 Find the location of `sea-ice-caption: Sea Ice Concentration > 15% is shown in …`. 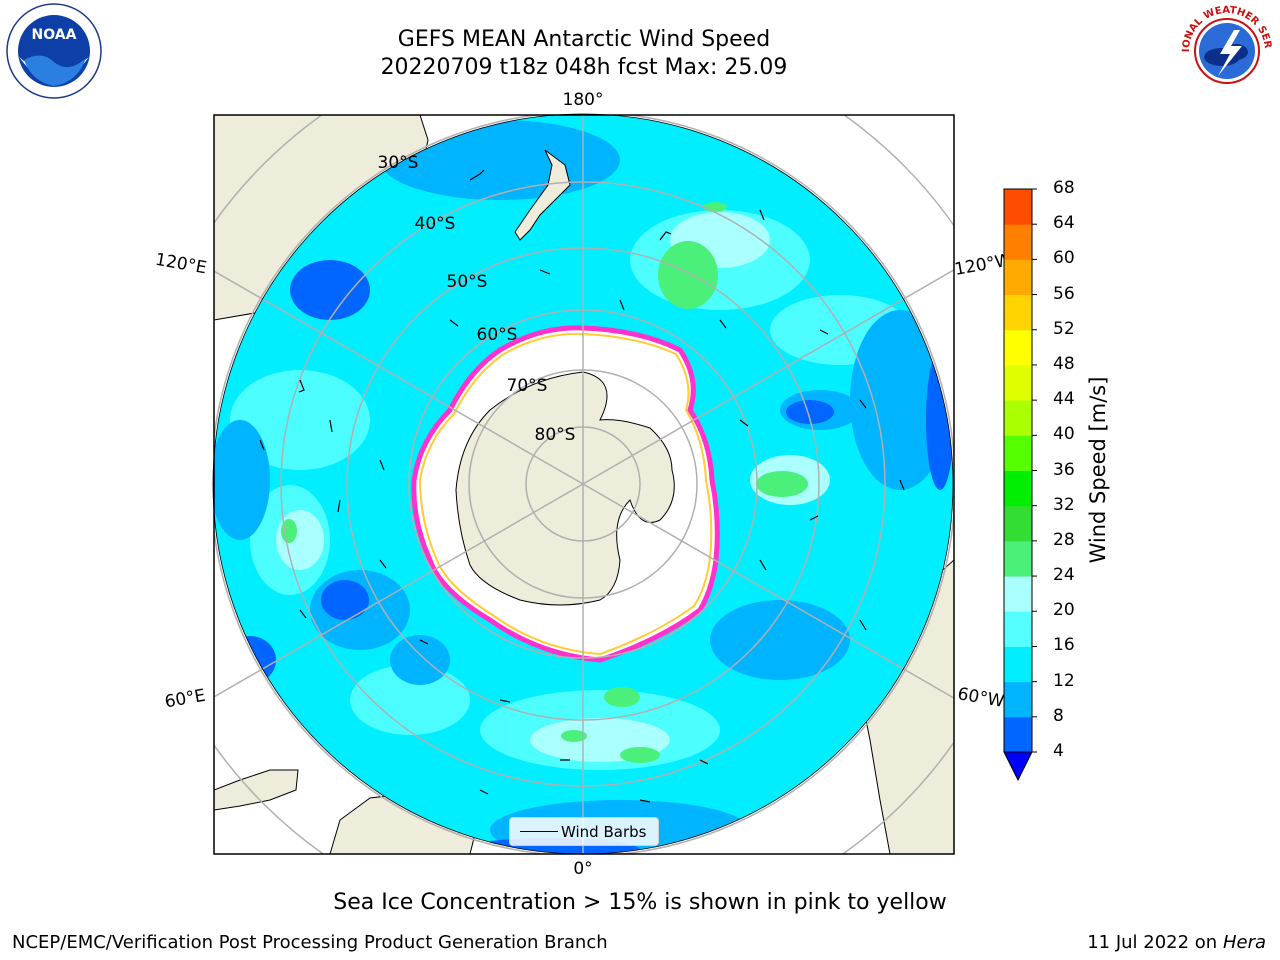

sea-ice-caption: Sea Ice Concentration > 15% is shown in … is located at coordinates (640, 902).